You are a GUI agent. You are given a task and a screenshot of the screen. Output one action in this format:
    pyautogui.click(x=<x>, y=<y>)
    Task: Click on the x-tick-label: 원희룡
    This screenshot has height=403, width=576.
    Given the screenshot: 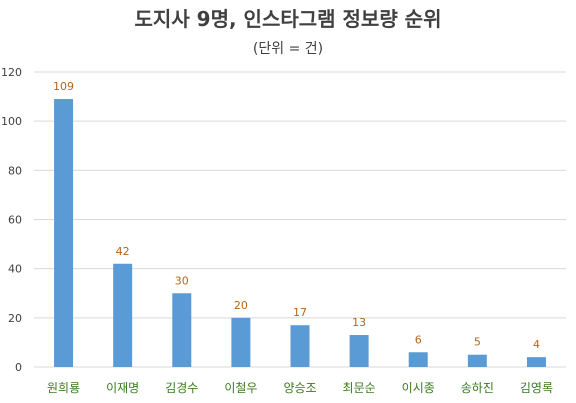 What is the action you would take?
    pyautogui.click(x=63, y=388)
    